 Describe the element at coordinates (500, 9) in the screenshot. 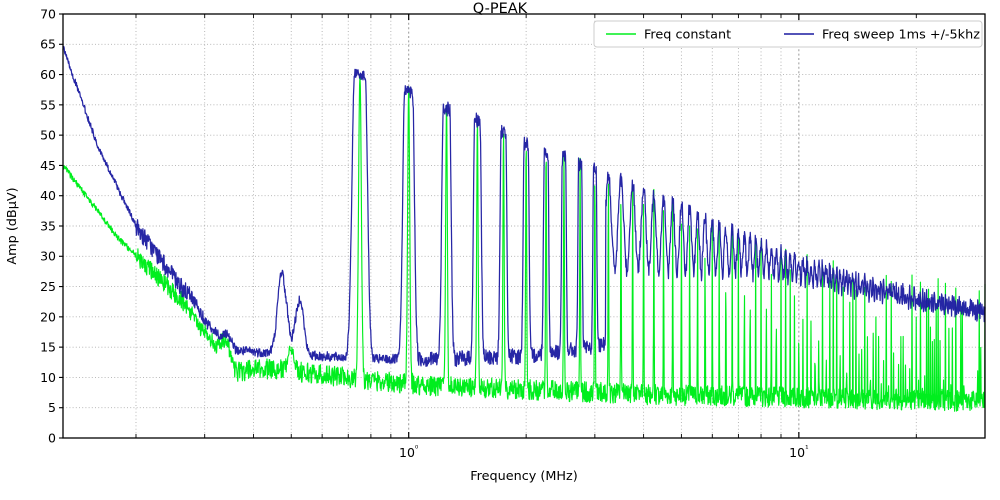

I see `chart-title: Q-PEAK` at that location.